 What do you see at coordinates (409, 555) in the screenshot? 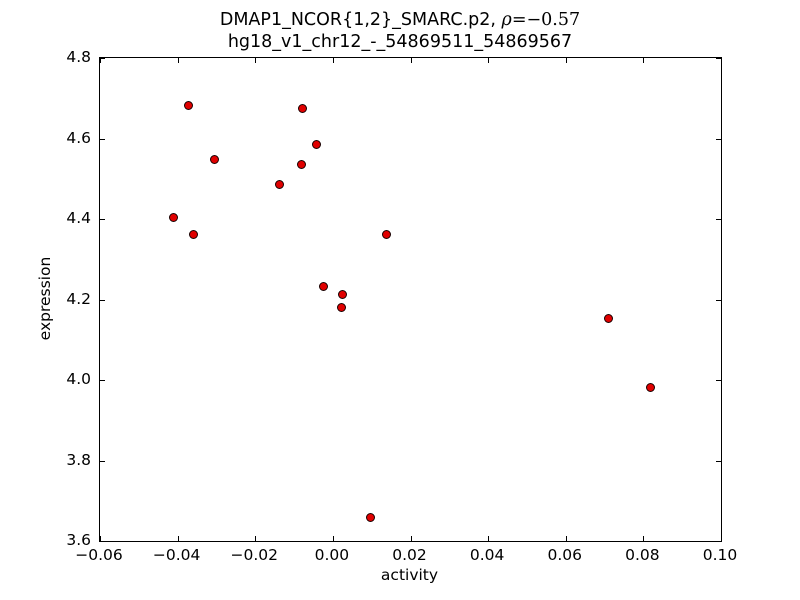
I see `x-tick-label: 0.02` at bounding box center [409, 555].